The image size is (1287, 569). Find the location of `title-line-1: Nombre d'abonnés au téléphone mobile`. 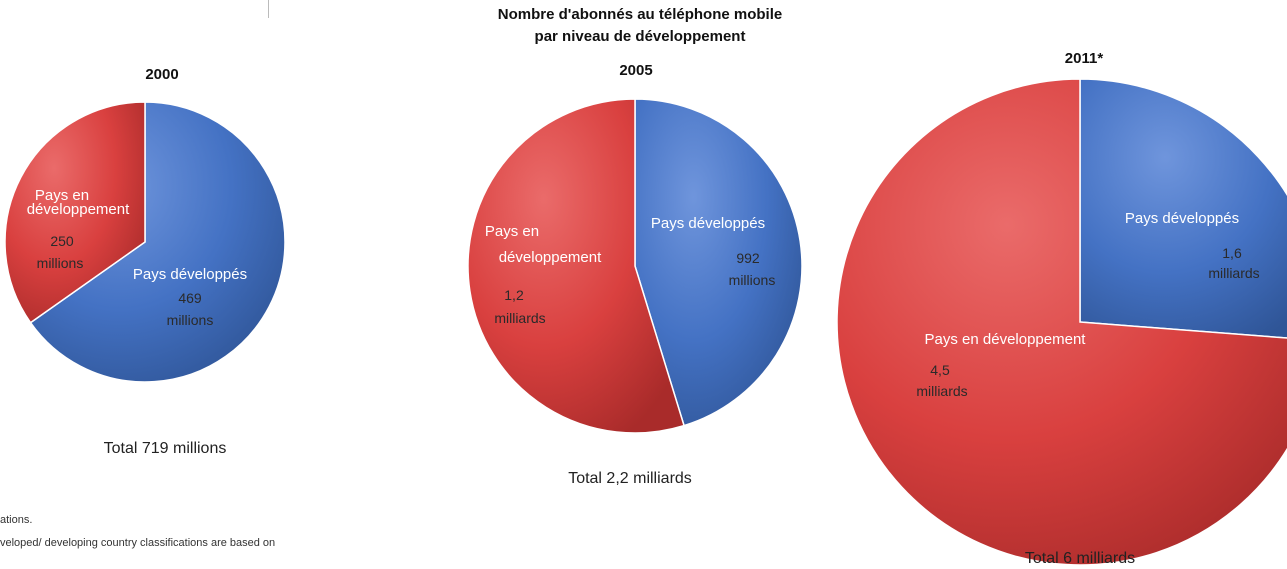

title-line-1: Nombre d'abonnés au téléphone mobile is located at coordinates (640, 14).